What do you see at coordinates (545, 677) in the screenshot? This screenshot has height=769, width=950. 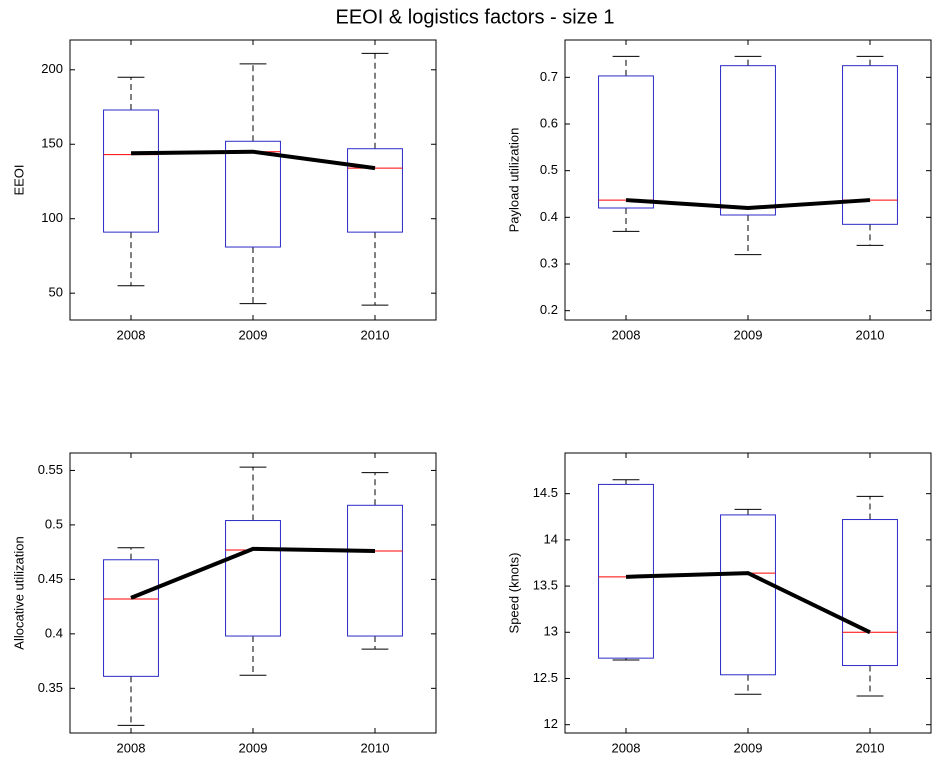 I see `y-tick-label: 12.5` at bounding box center [545, 677].